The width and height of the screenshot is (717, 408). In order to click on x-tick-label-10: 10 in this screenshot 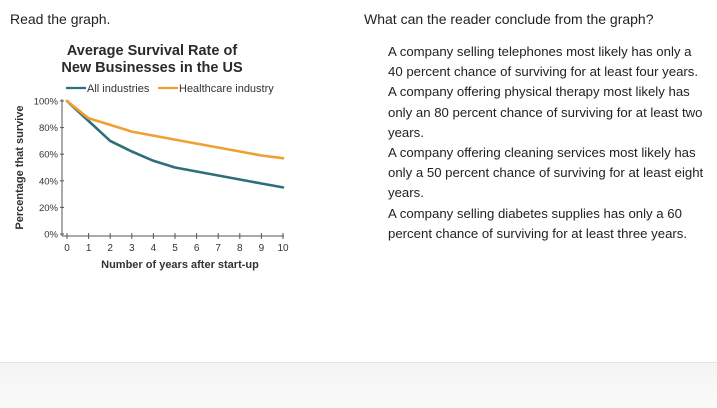, I will do `click(283, 248)`.